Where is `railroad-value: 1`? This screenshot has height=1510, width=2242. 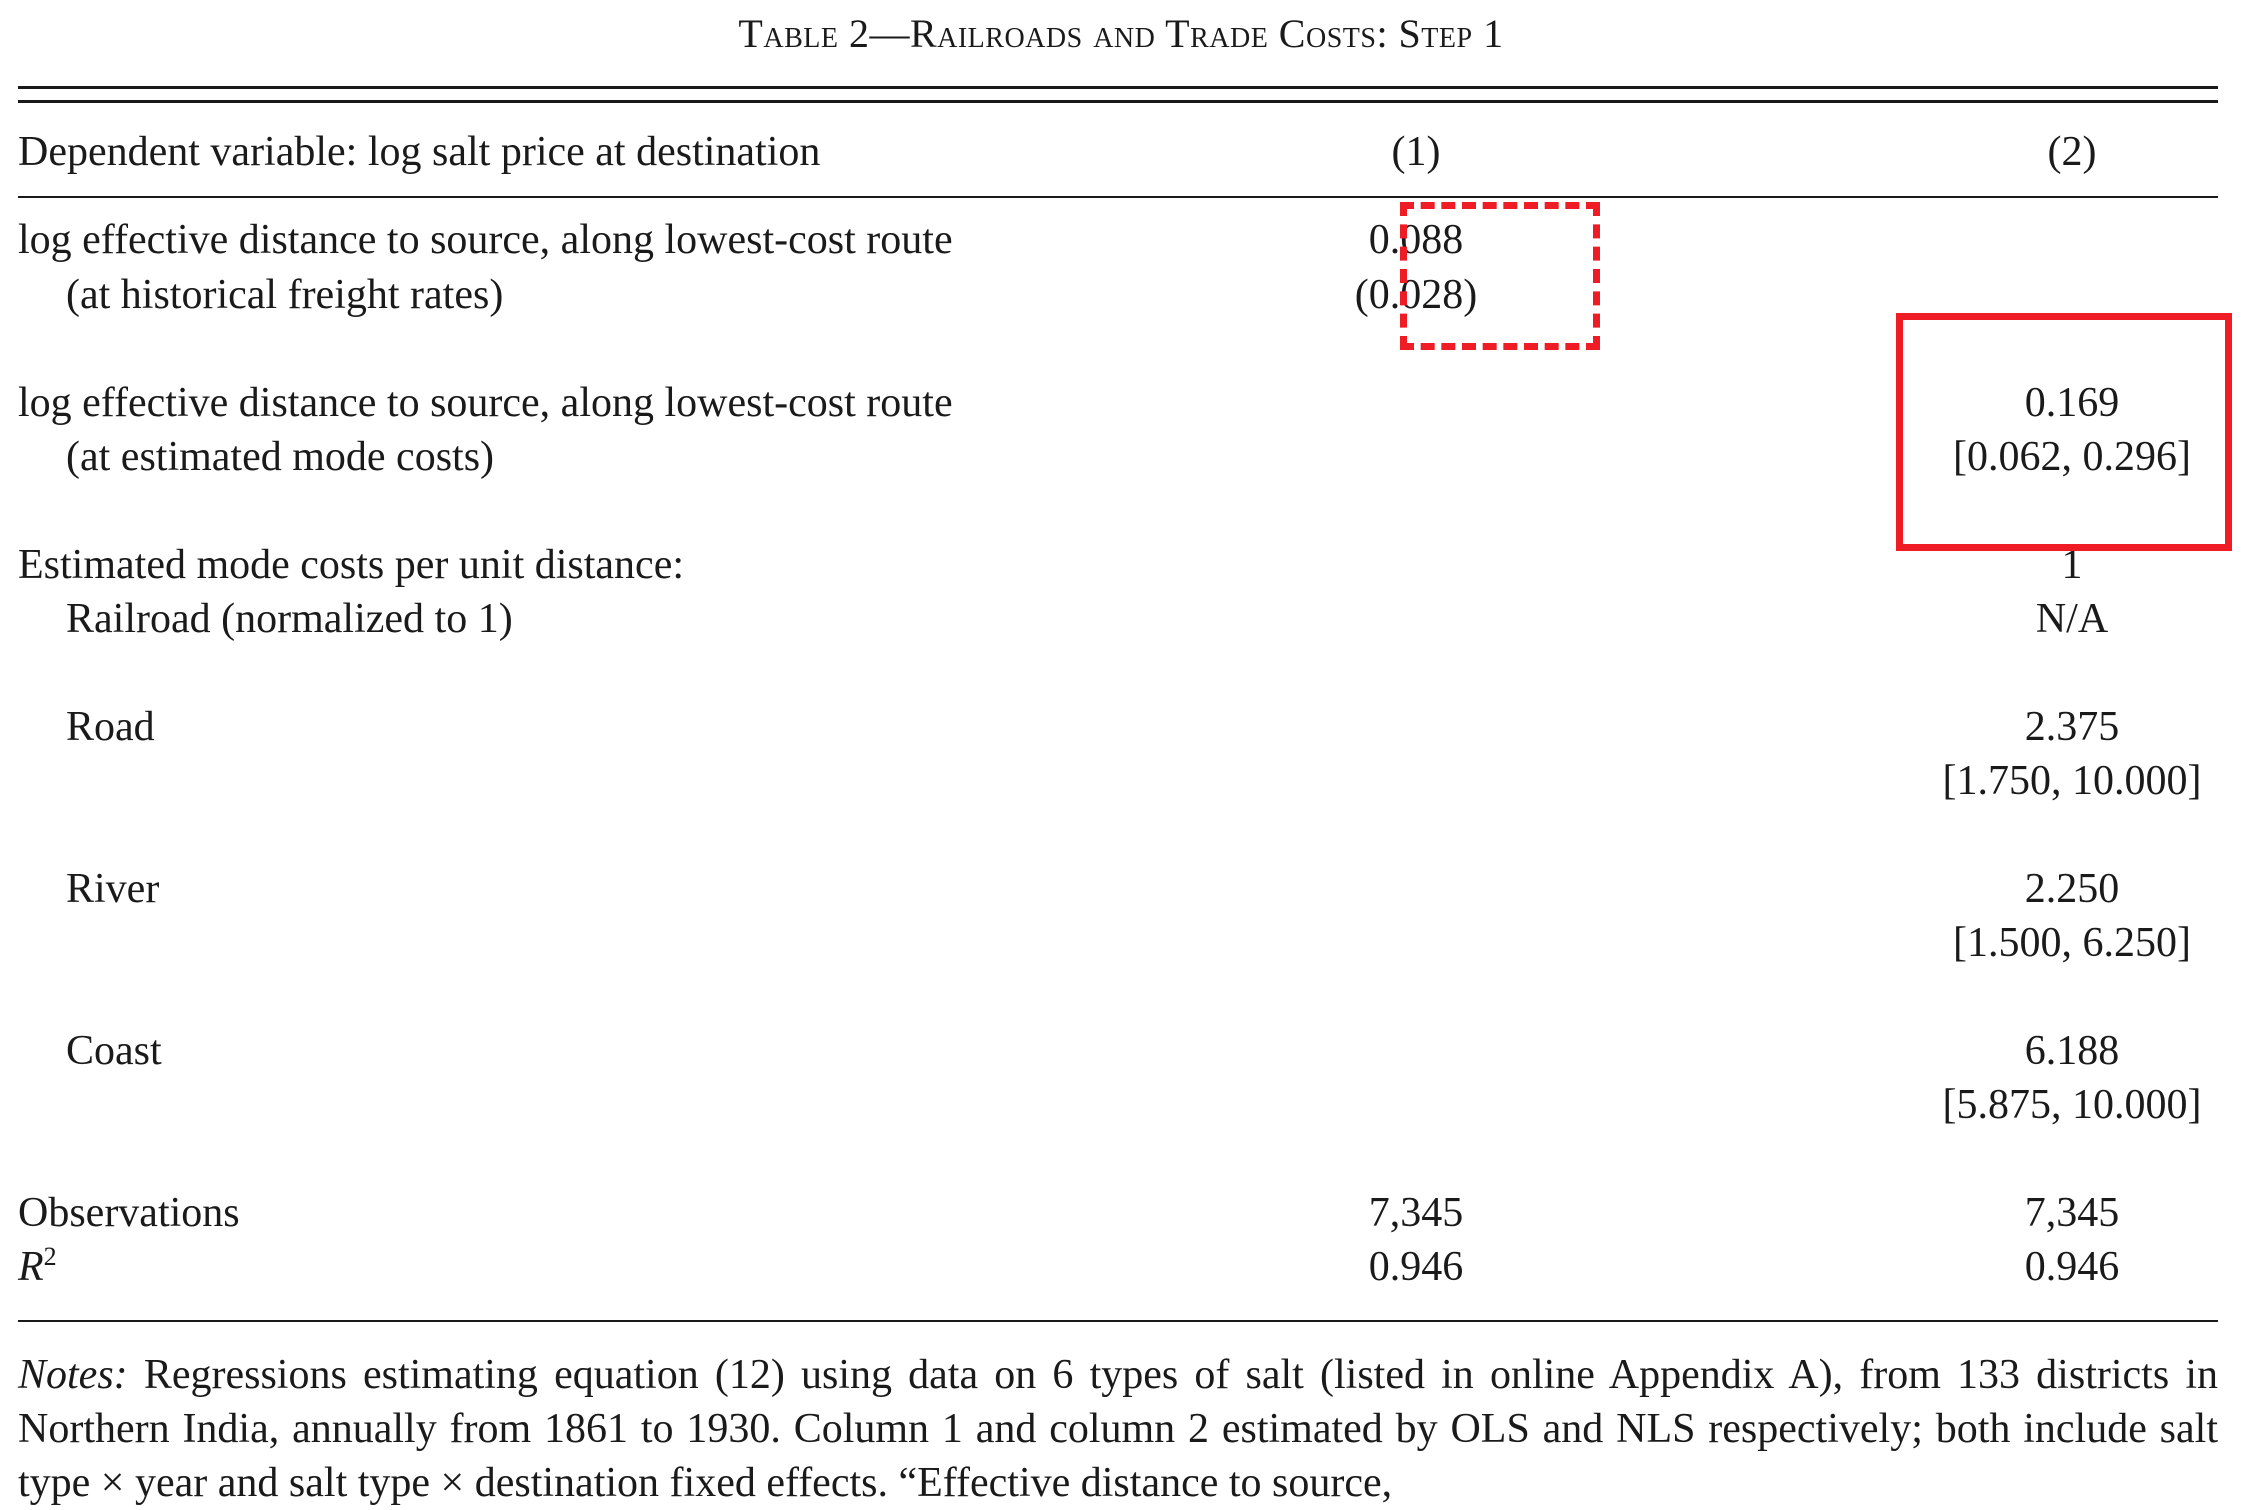 railroad-value: 1 is located at coordinates (2072, 565).